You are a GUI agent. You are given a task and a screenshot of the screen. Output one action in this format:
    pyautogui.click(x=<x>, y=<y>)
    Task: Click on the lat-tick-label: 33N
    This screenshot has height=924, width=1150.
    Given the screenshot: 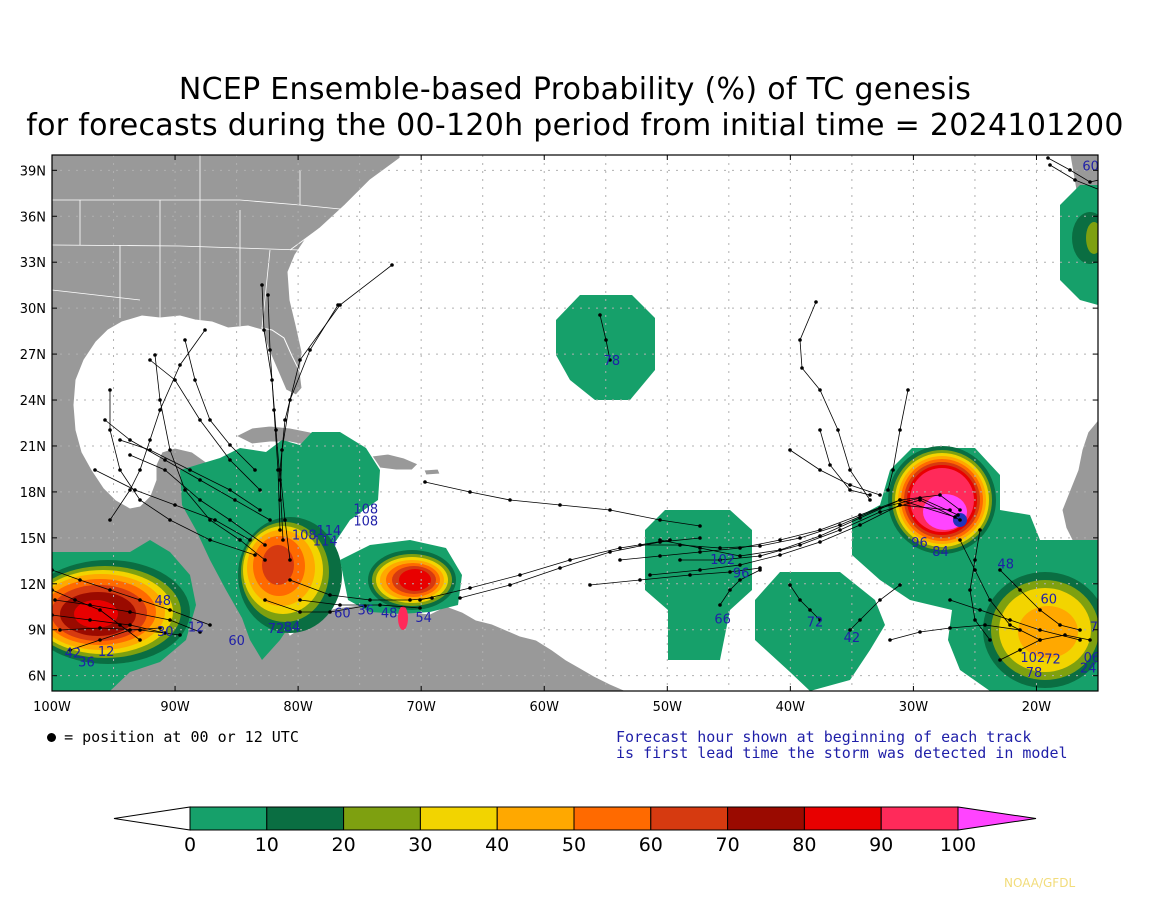 What is the action you would take?
    pyautogui.click(x=33, y=263)
    